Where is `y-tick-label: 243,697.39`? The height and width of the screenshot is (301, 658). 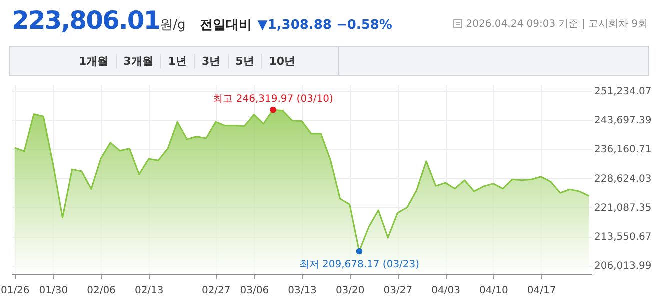 y-tick-label: 243,697.39 is located at coordinates (623, 121).